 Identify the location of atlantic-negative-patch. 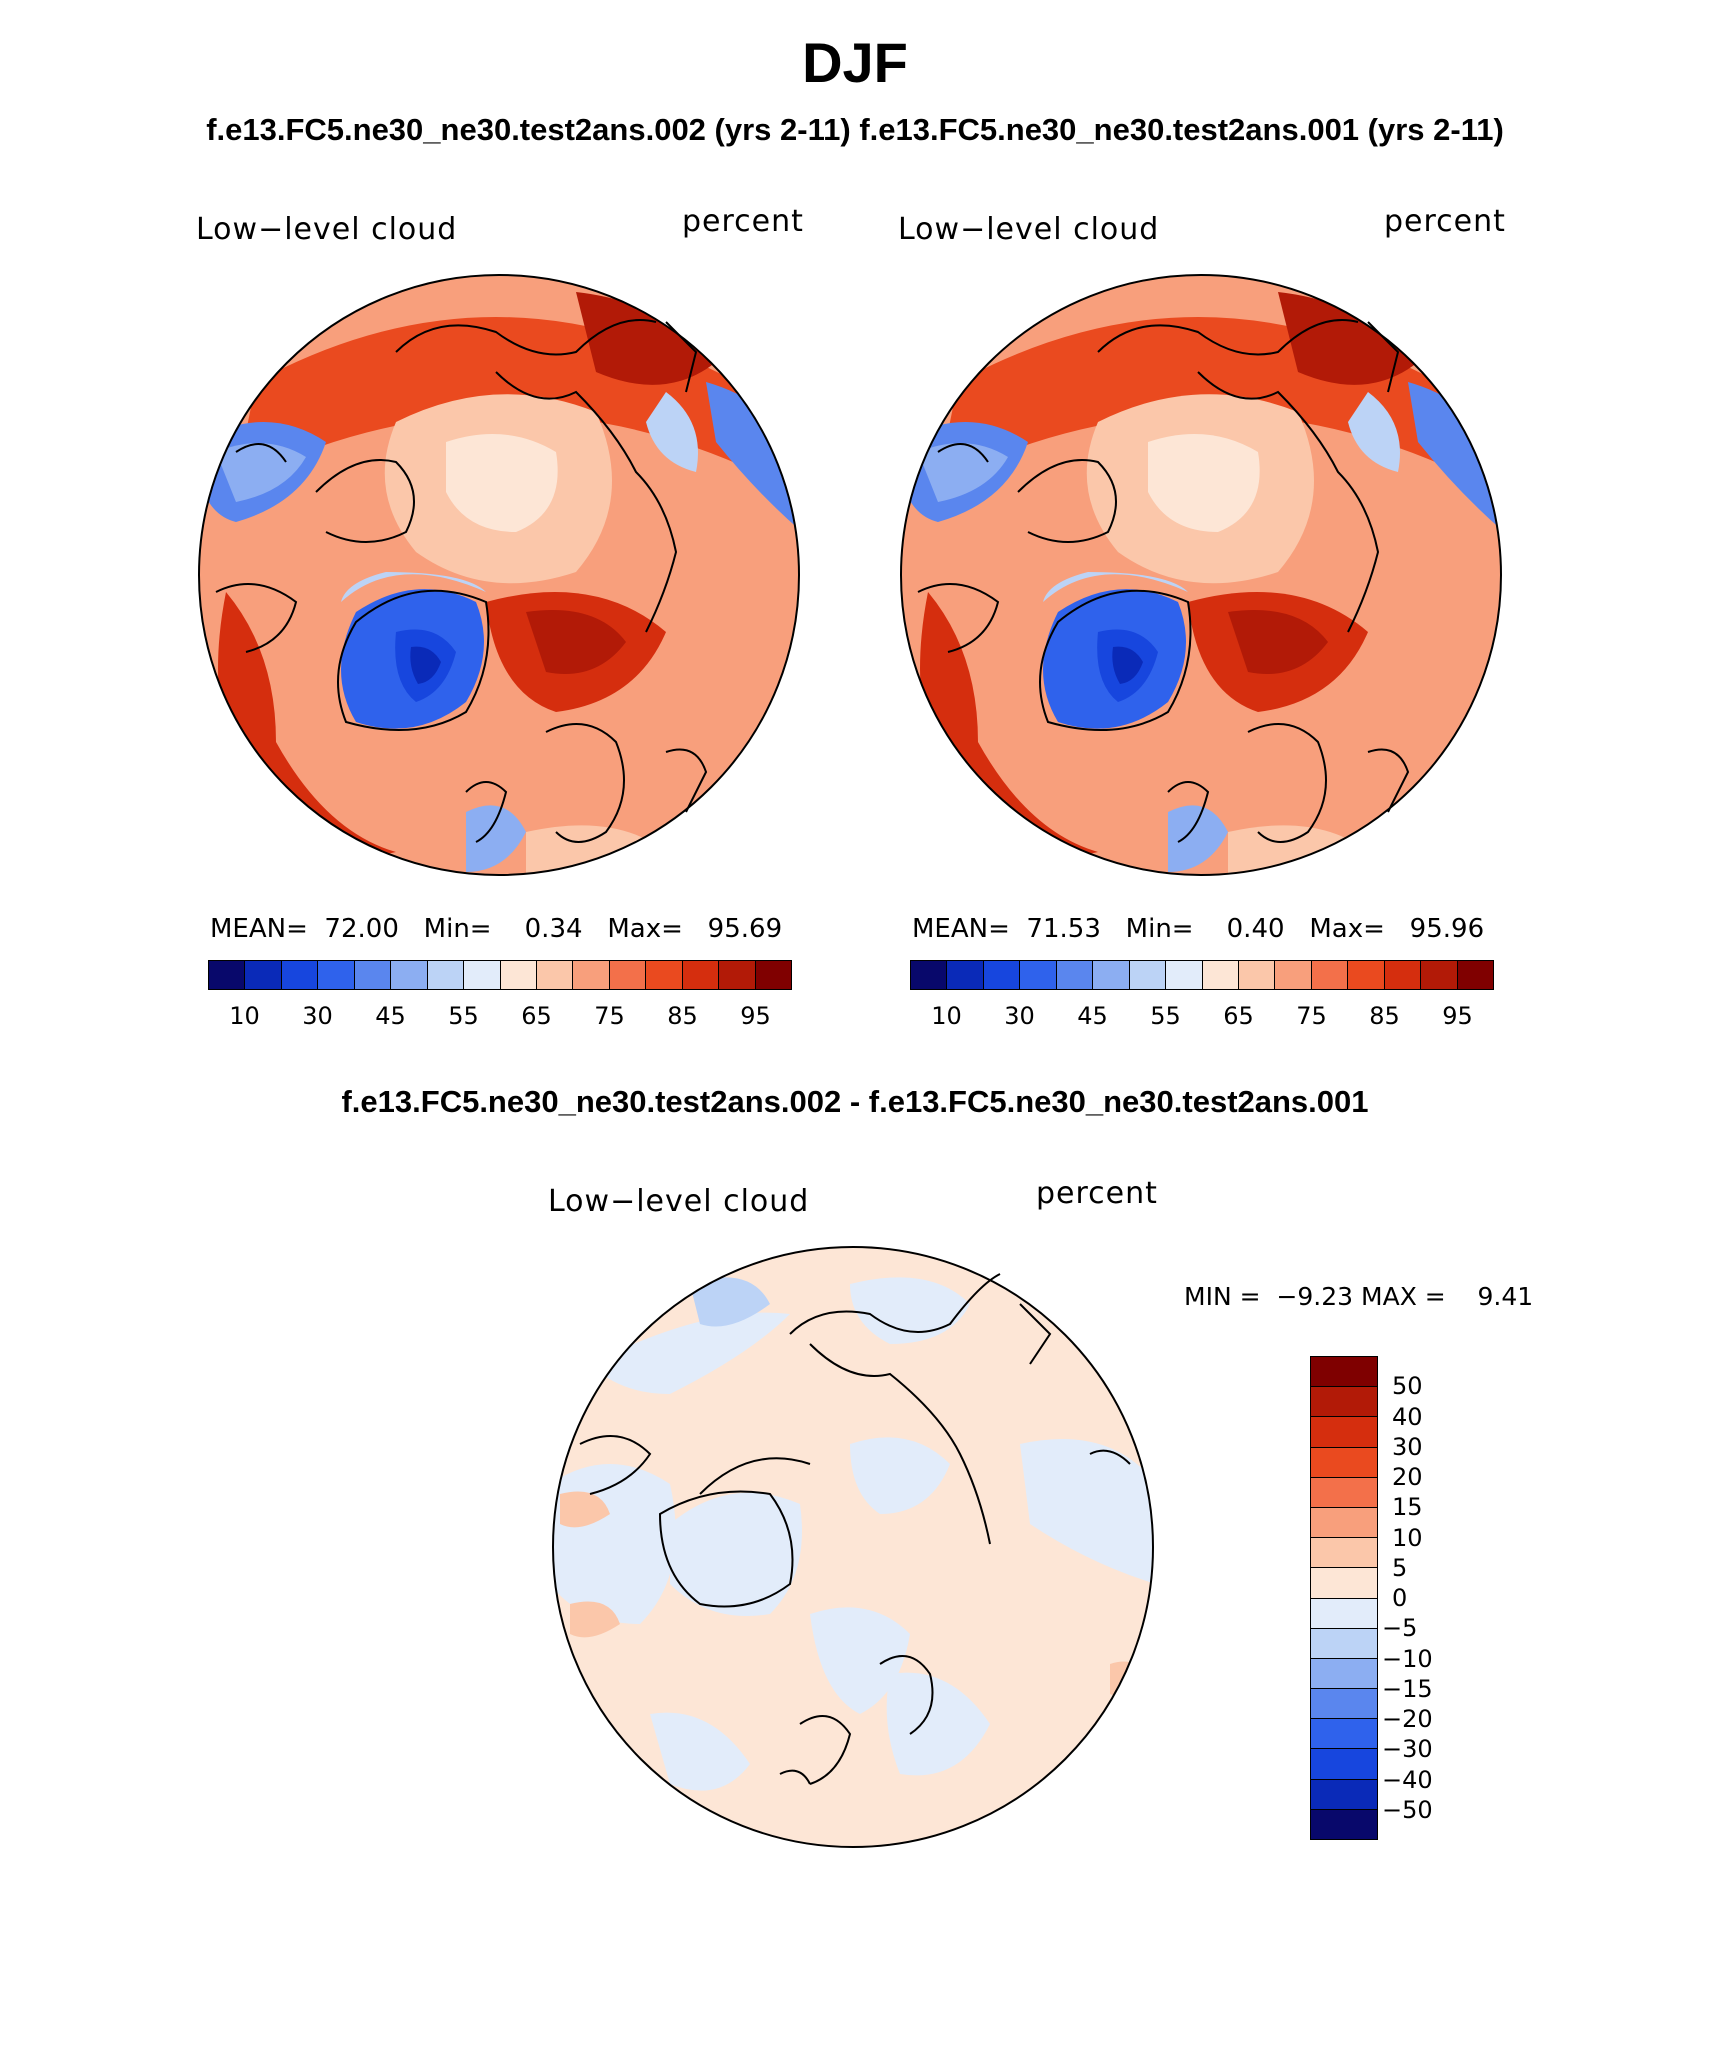
(860, 1660).